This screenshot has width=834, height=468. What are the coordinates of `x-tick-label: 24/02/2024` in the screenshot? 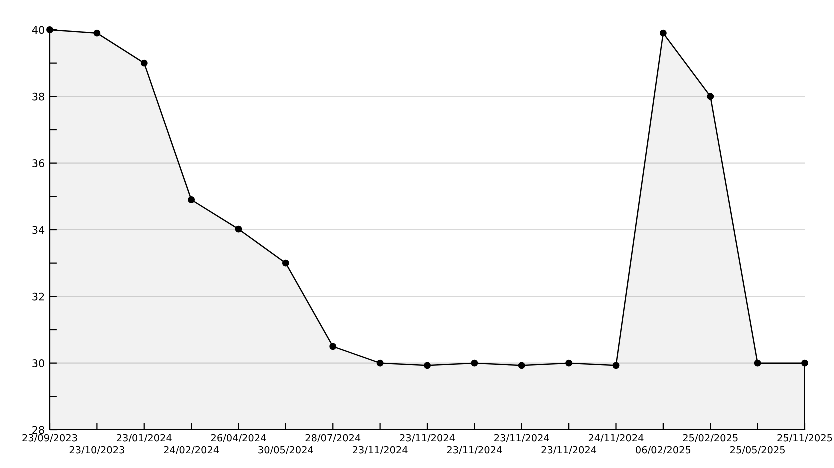 It's located at (192, 450).